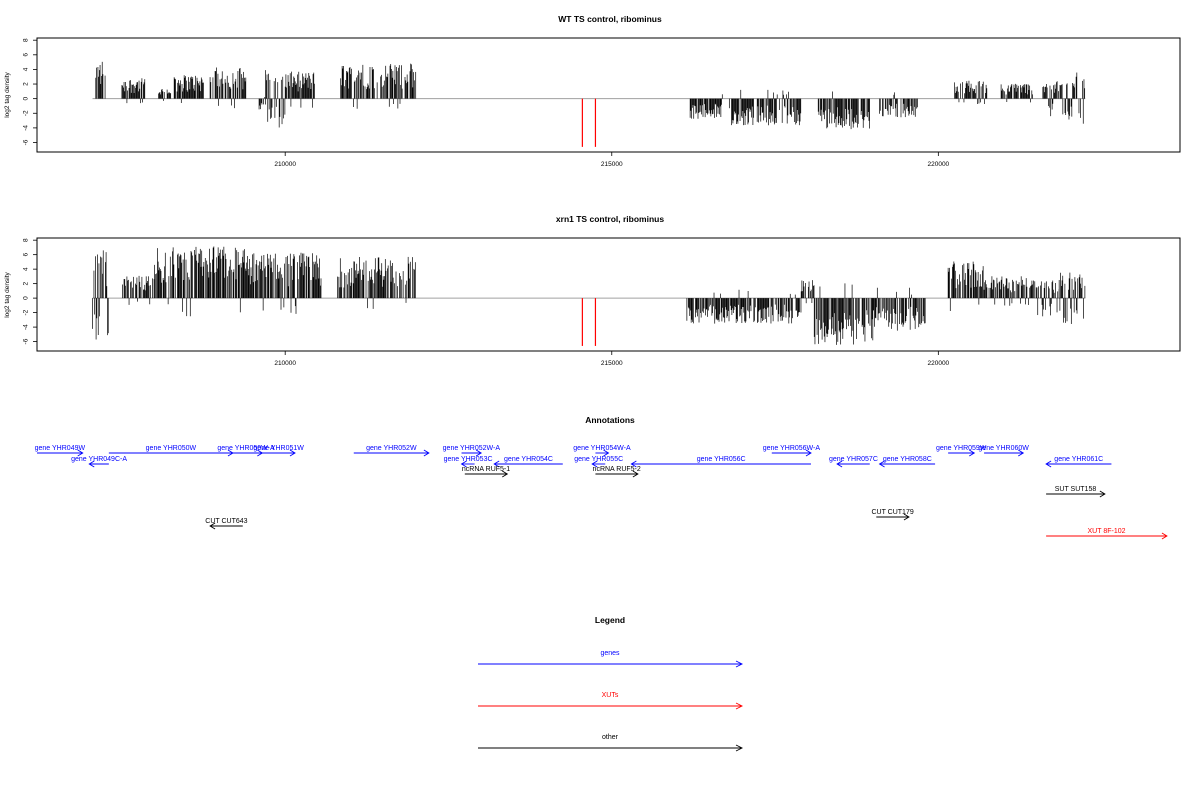  What do you see at coordinates (611, 701) in the screenshot?
I see `legend-item: XUTs` at bounding box center [611, 701].